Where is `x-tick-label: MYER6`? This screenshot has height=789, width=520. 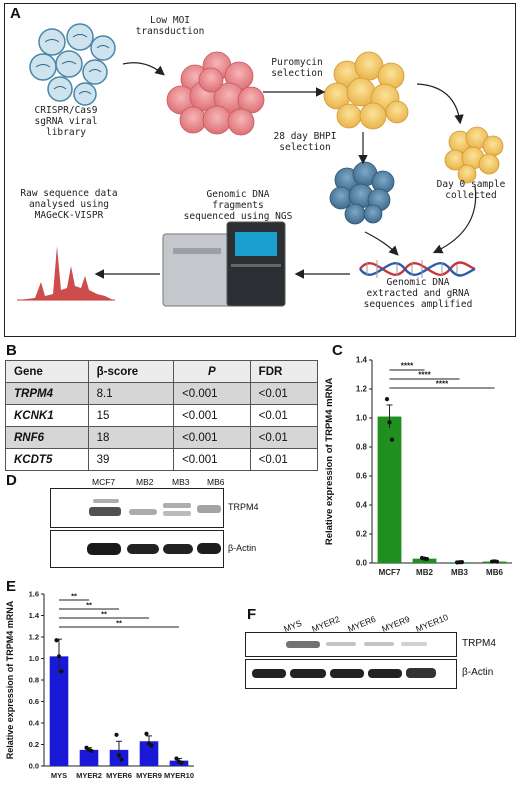 x-tick-label: MYER6 is located at coordinates (119, 775).